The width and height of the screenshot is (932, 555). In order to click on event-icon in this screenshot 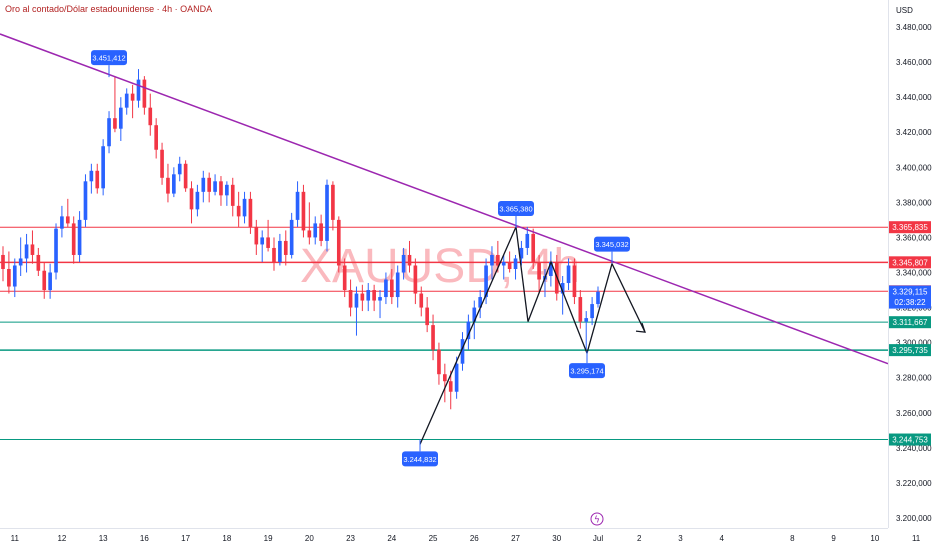, I will do `click(597, 519)`.